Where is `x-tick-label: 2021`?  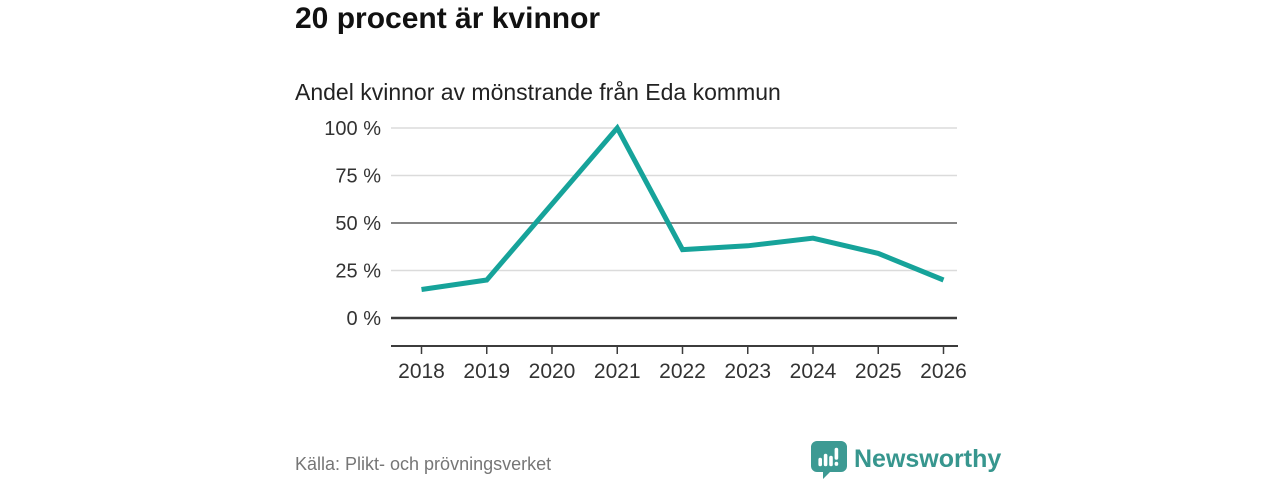
x-tick-label: 2021 is located at coordinates (617, 371).